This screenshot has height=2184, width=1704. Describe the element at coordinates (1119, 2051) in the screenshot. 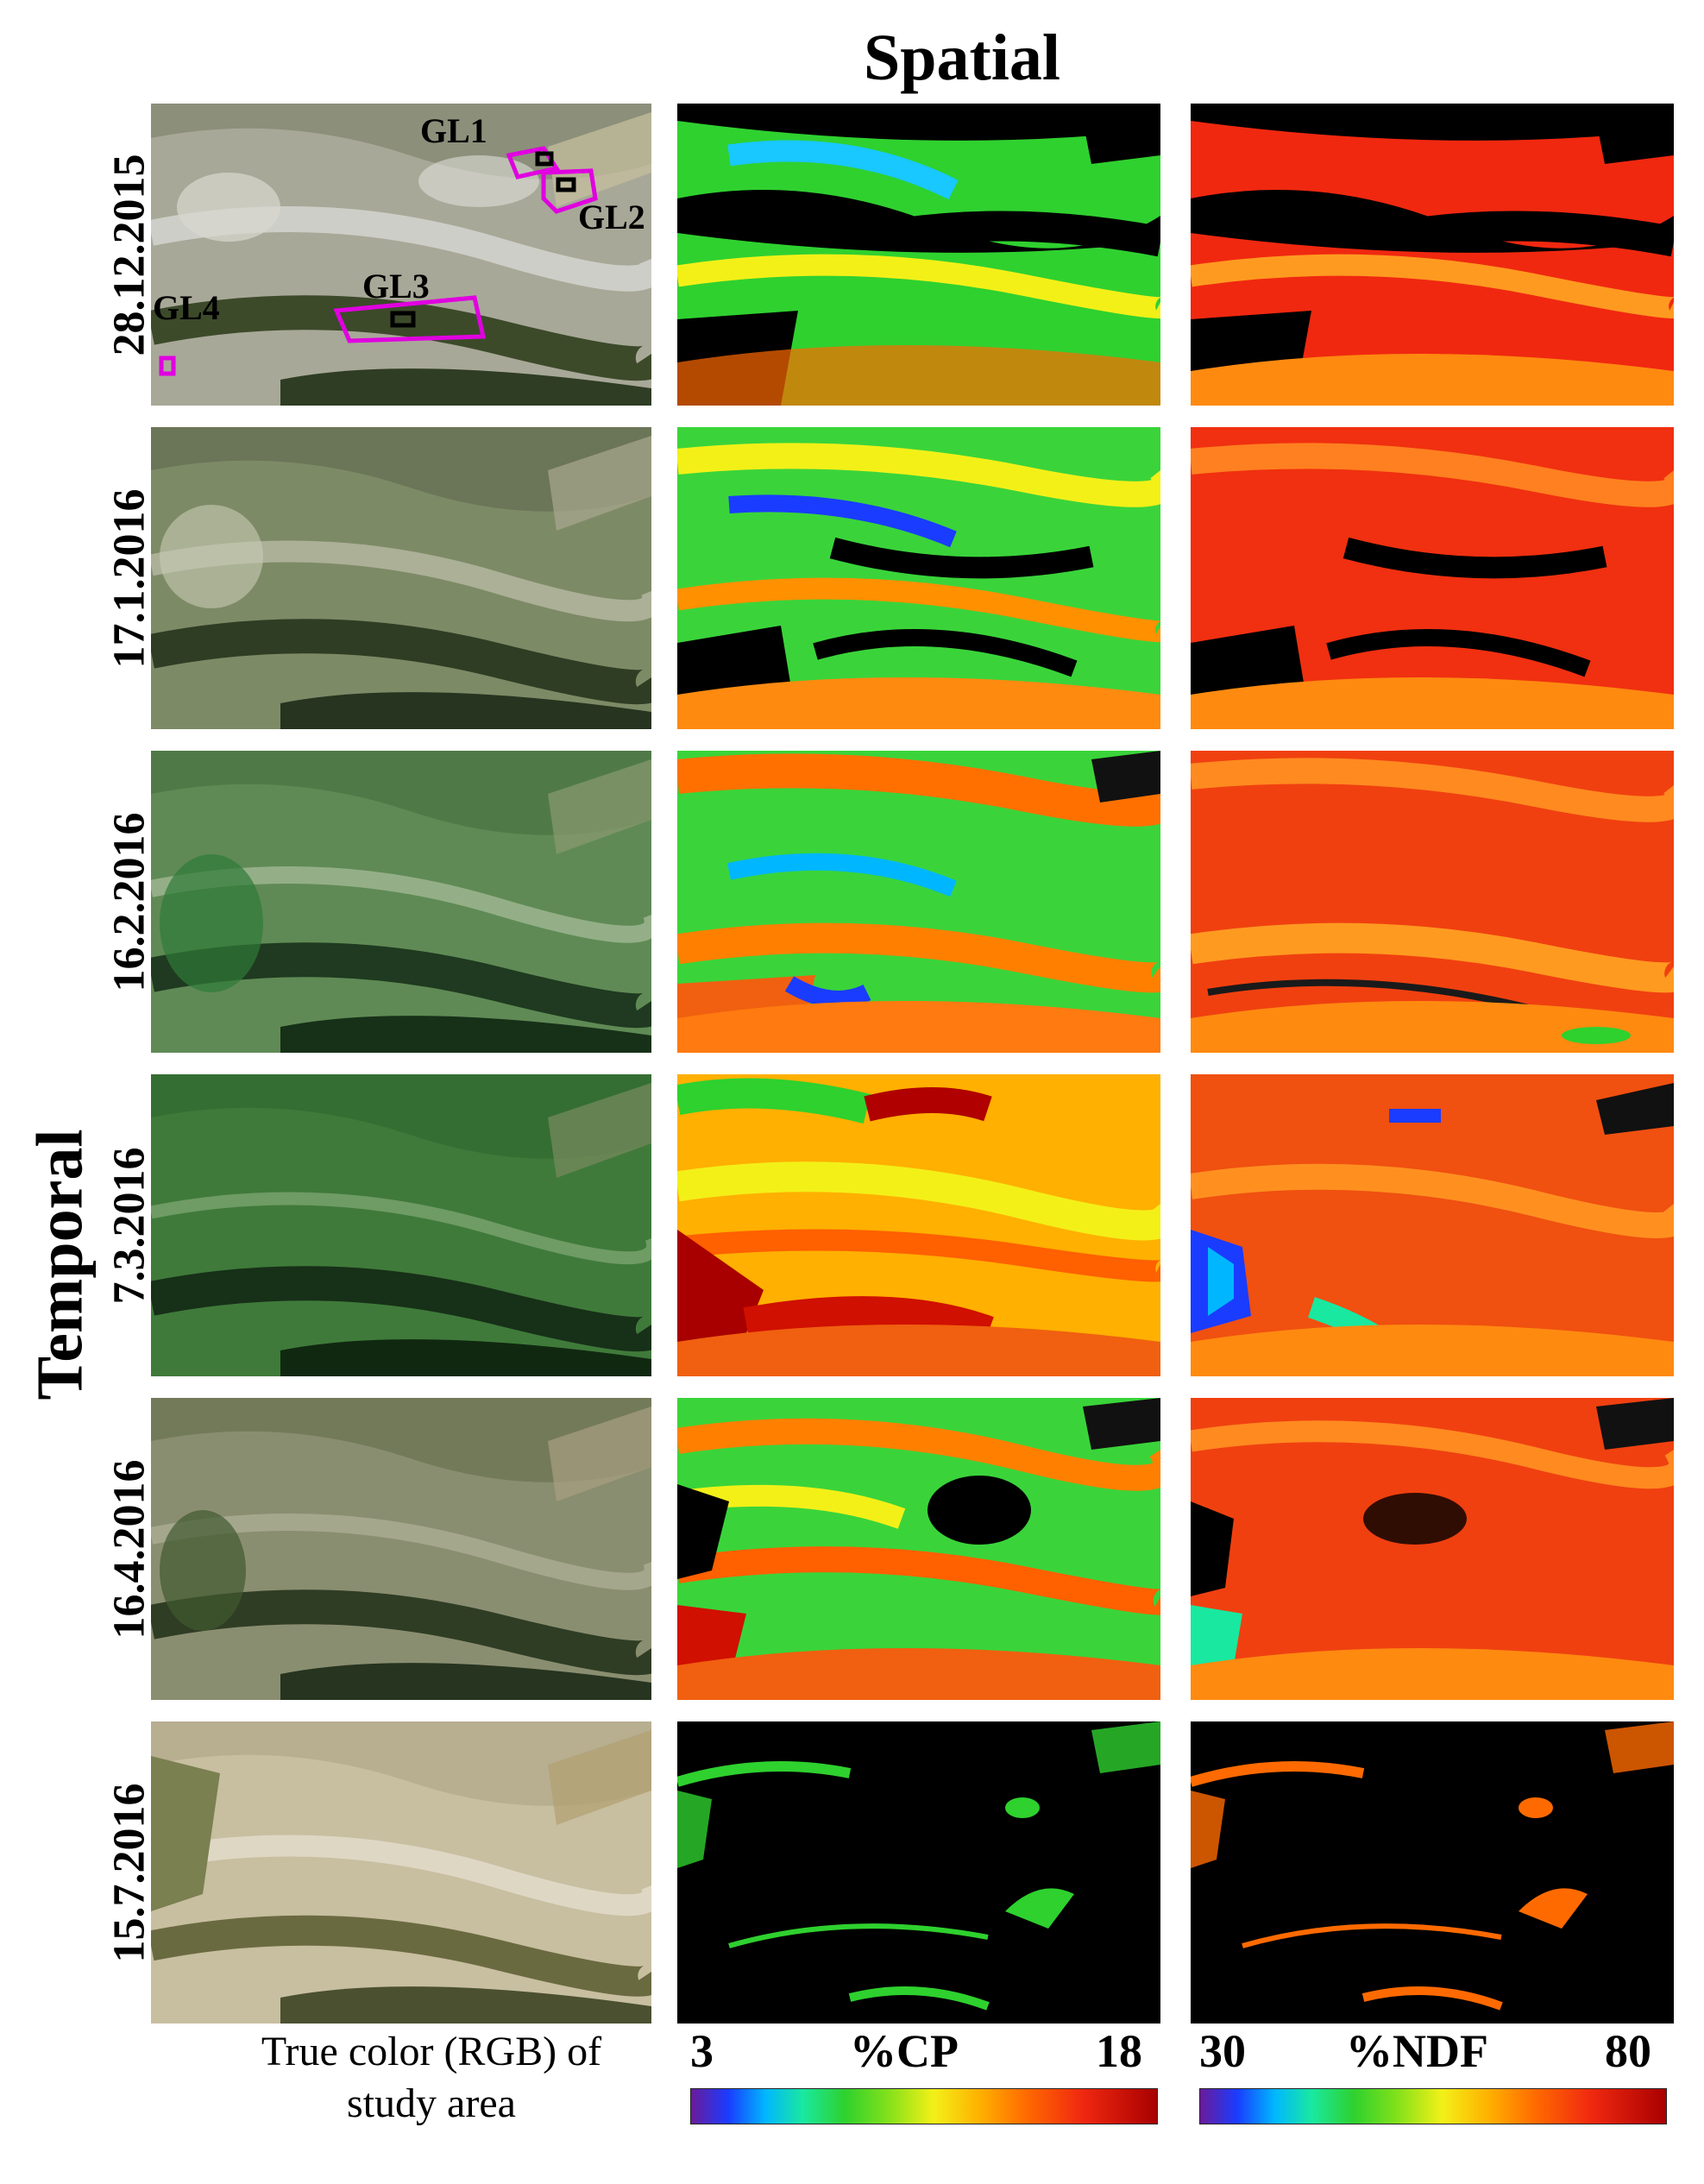

I see `cp-colorbar-max: 18` at that location.